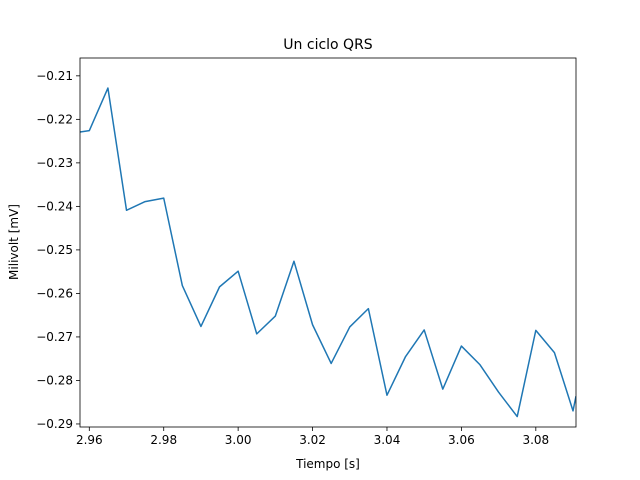 This screenshot has height=480, width=640. I want to click on y-tick-label: −0.29, so click(54, 424).